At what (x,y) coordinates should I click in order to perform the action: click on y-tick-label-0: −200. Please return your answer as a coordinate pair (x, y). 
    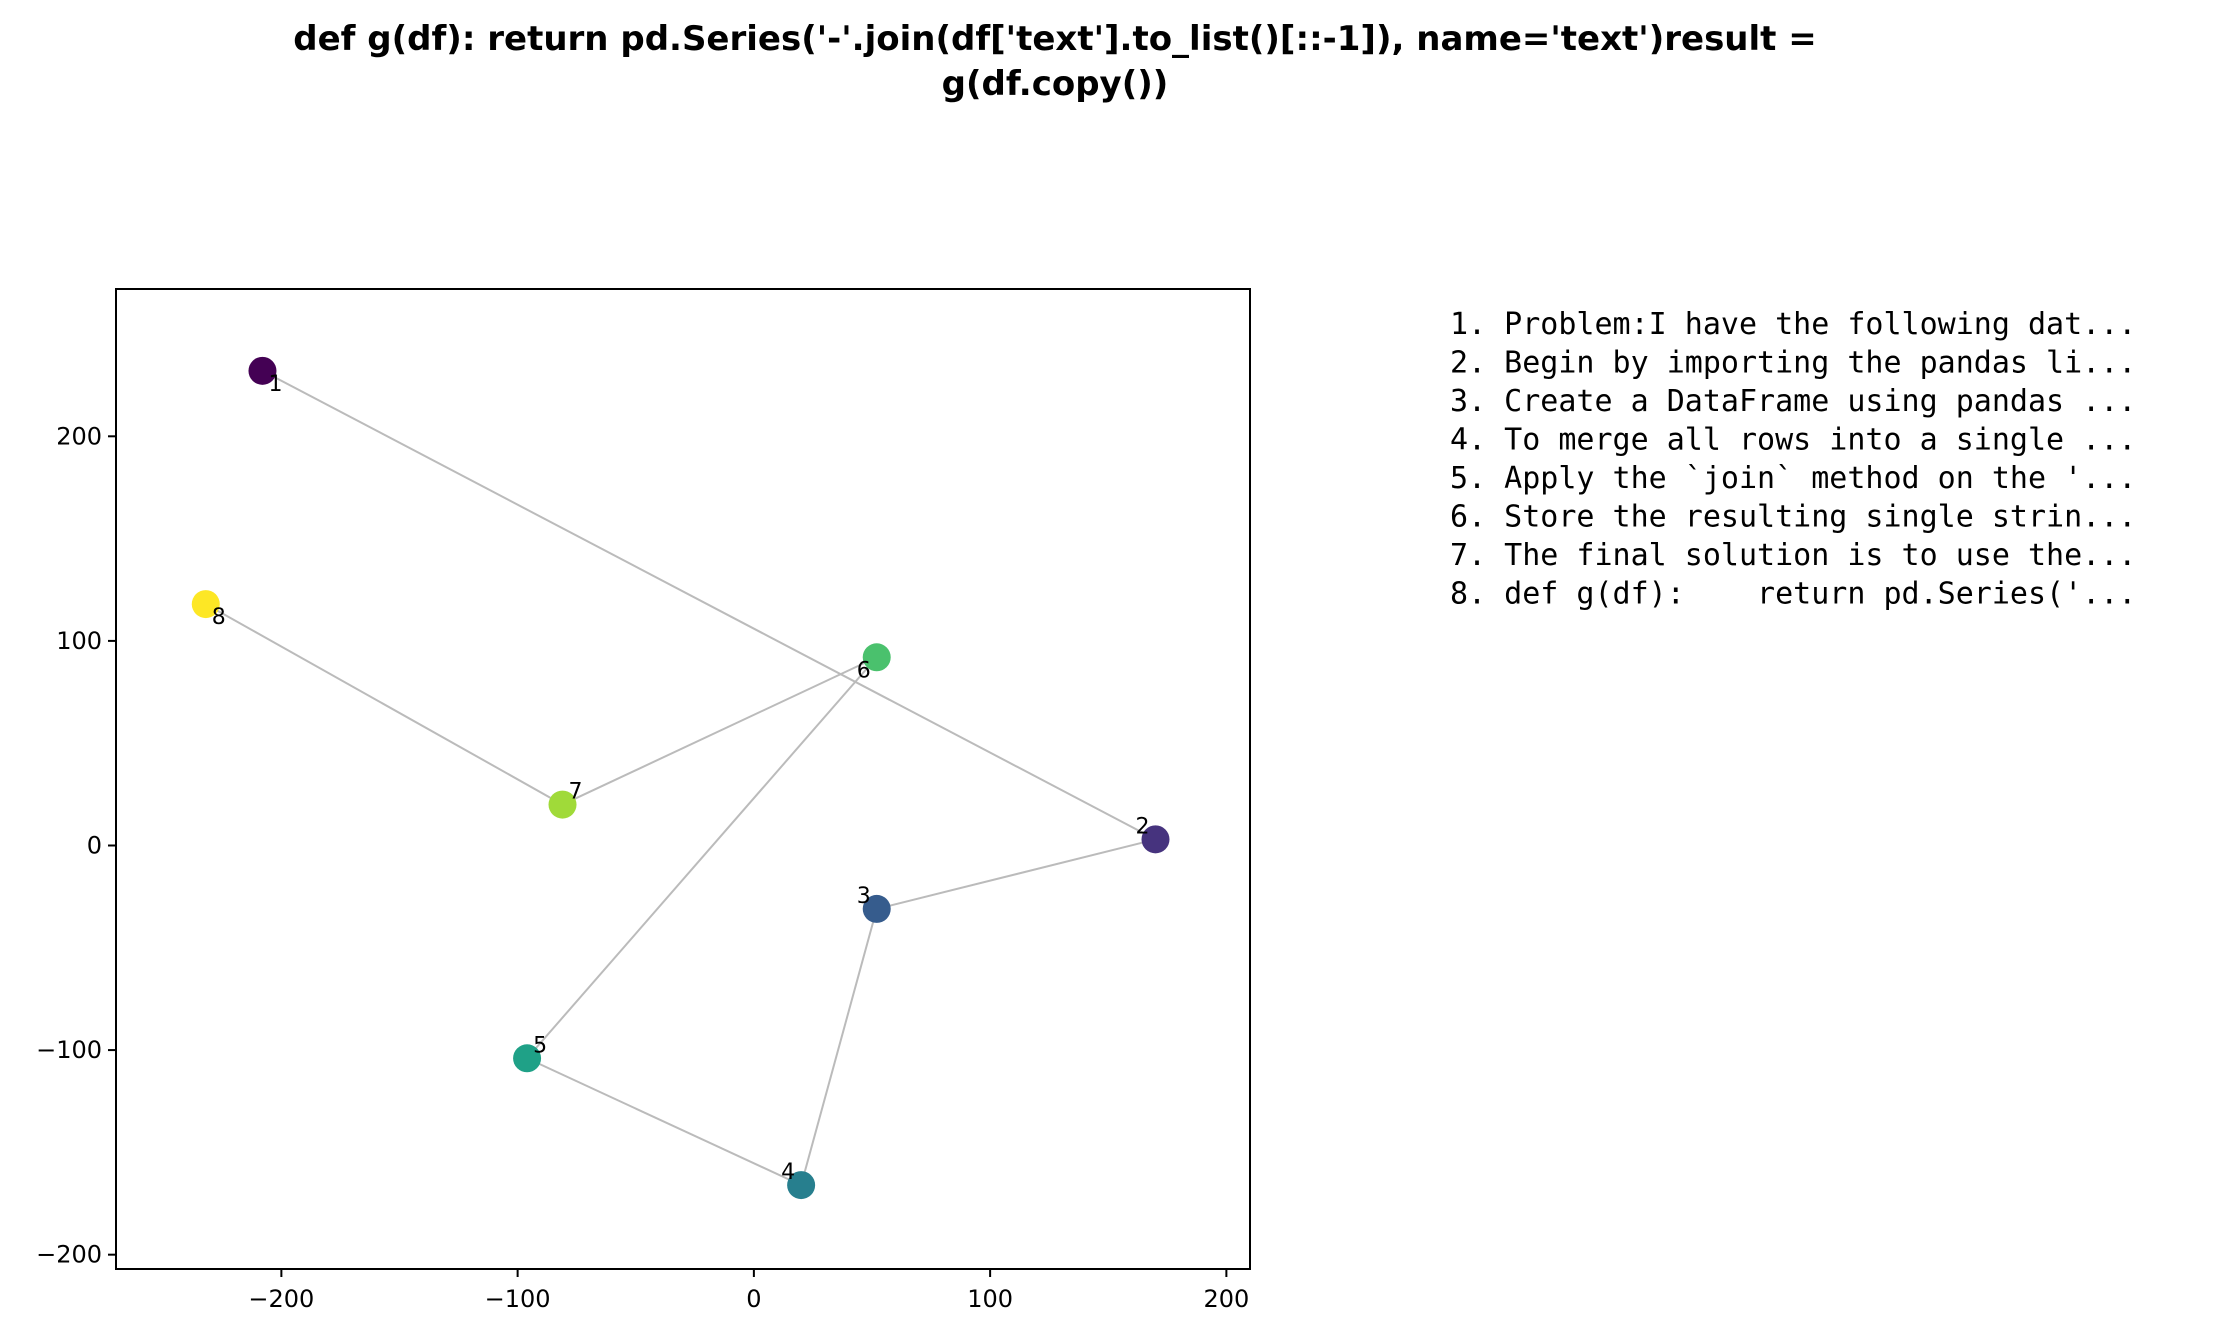
    Looking at the image, I should click on (69, 1255).